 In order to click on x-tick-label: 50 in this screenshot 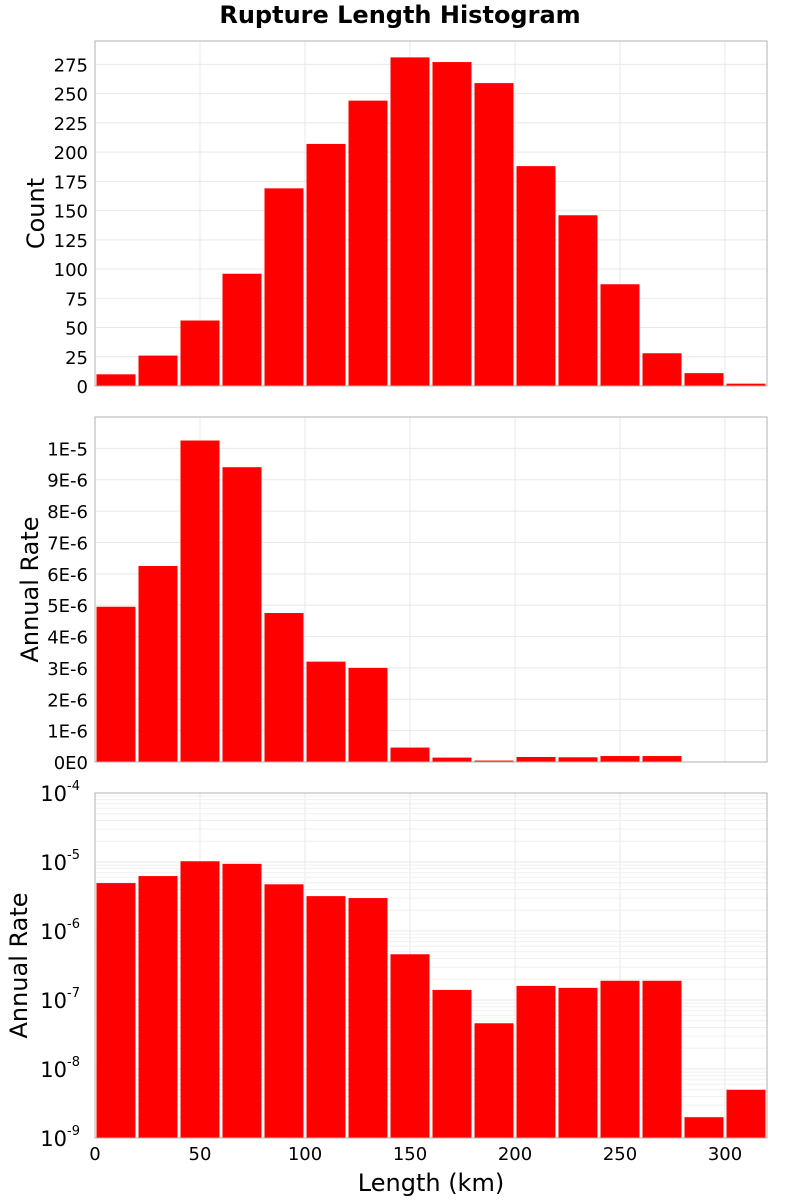, I will do `click(200, 1154)`.